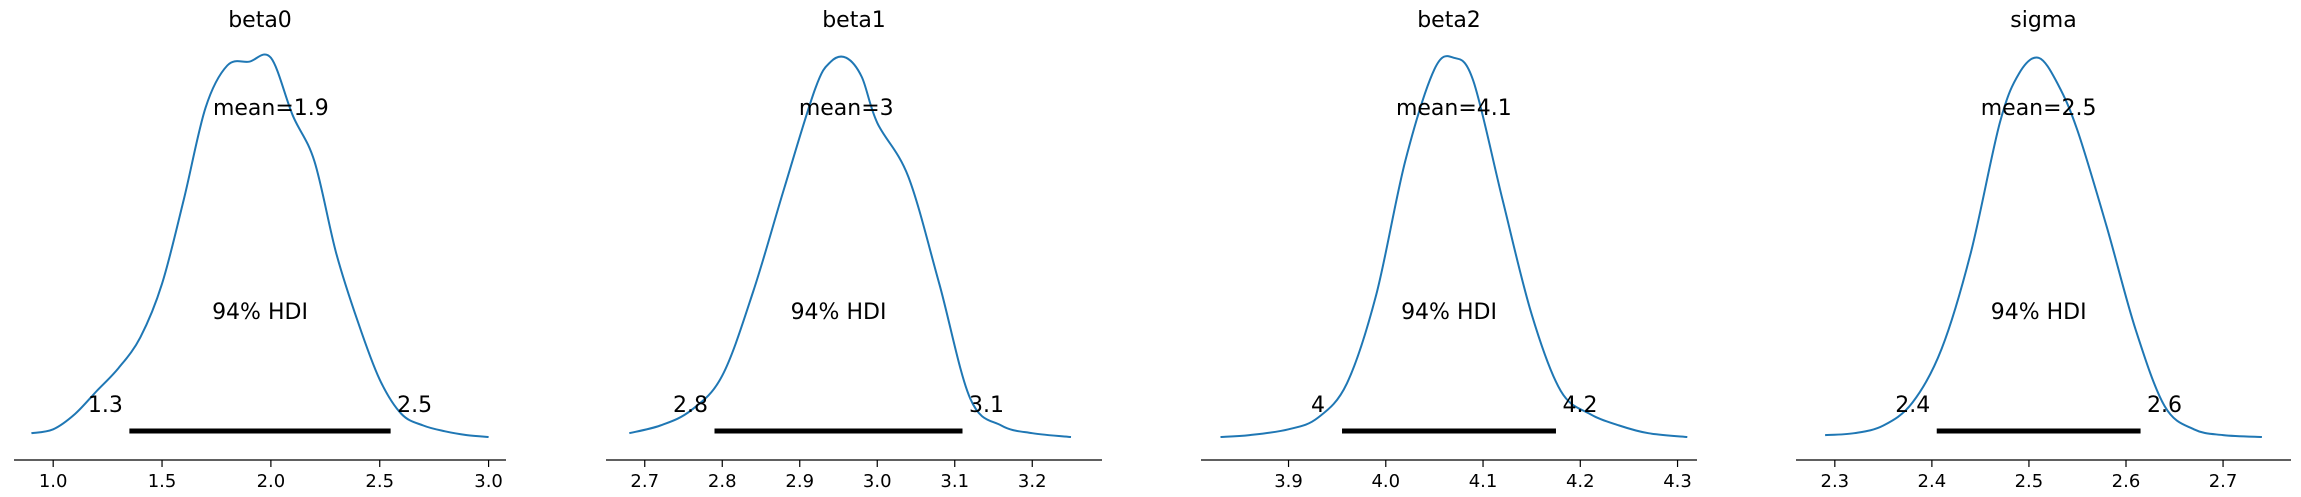 The width and height of the screenshot is (2301, 497). I want to click on hdi-low-label: 2.8, so click(690, 405).